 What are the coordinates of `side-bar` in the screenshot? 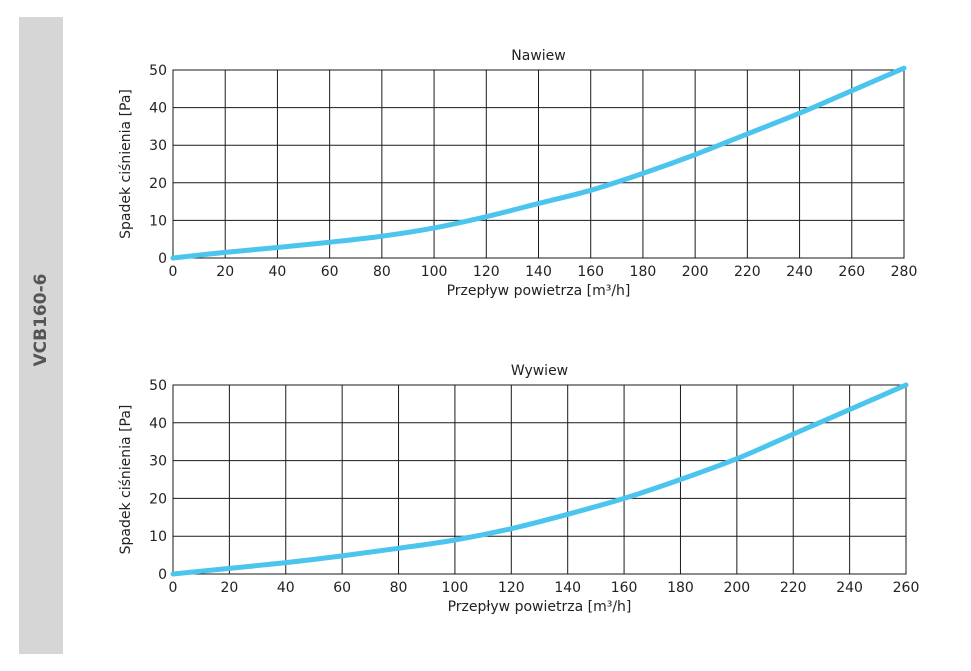 It's located at (41, 335).